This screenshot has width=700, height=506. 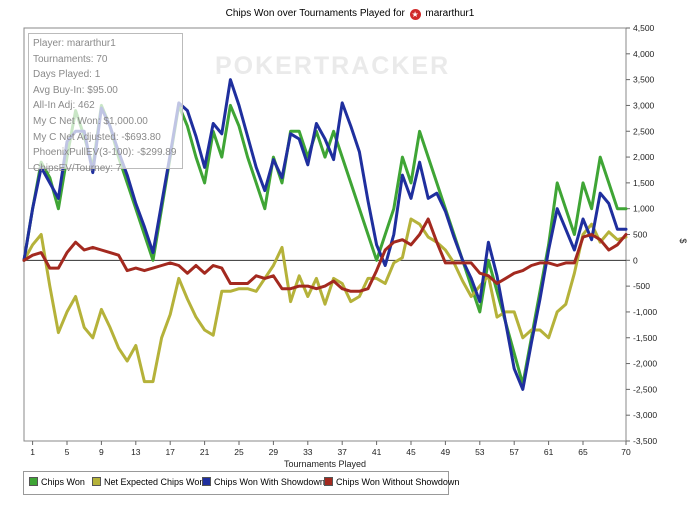 What do you see at coordinates (644, 80) in the screenshot?
I see `y-tick-label: 3,500` at bounding box center [644, 80].